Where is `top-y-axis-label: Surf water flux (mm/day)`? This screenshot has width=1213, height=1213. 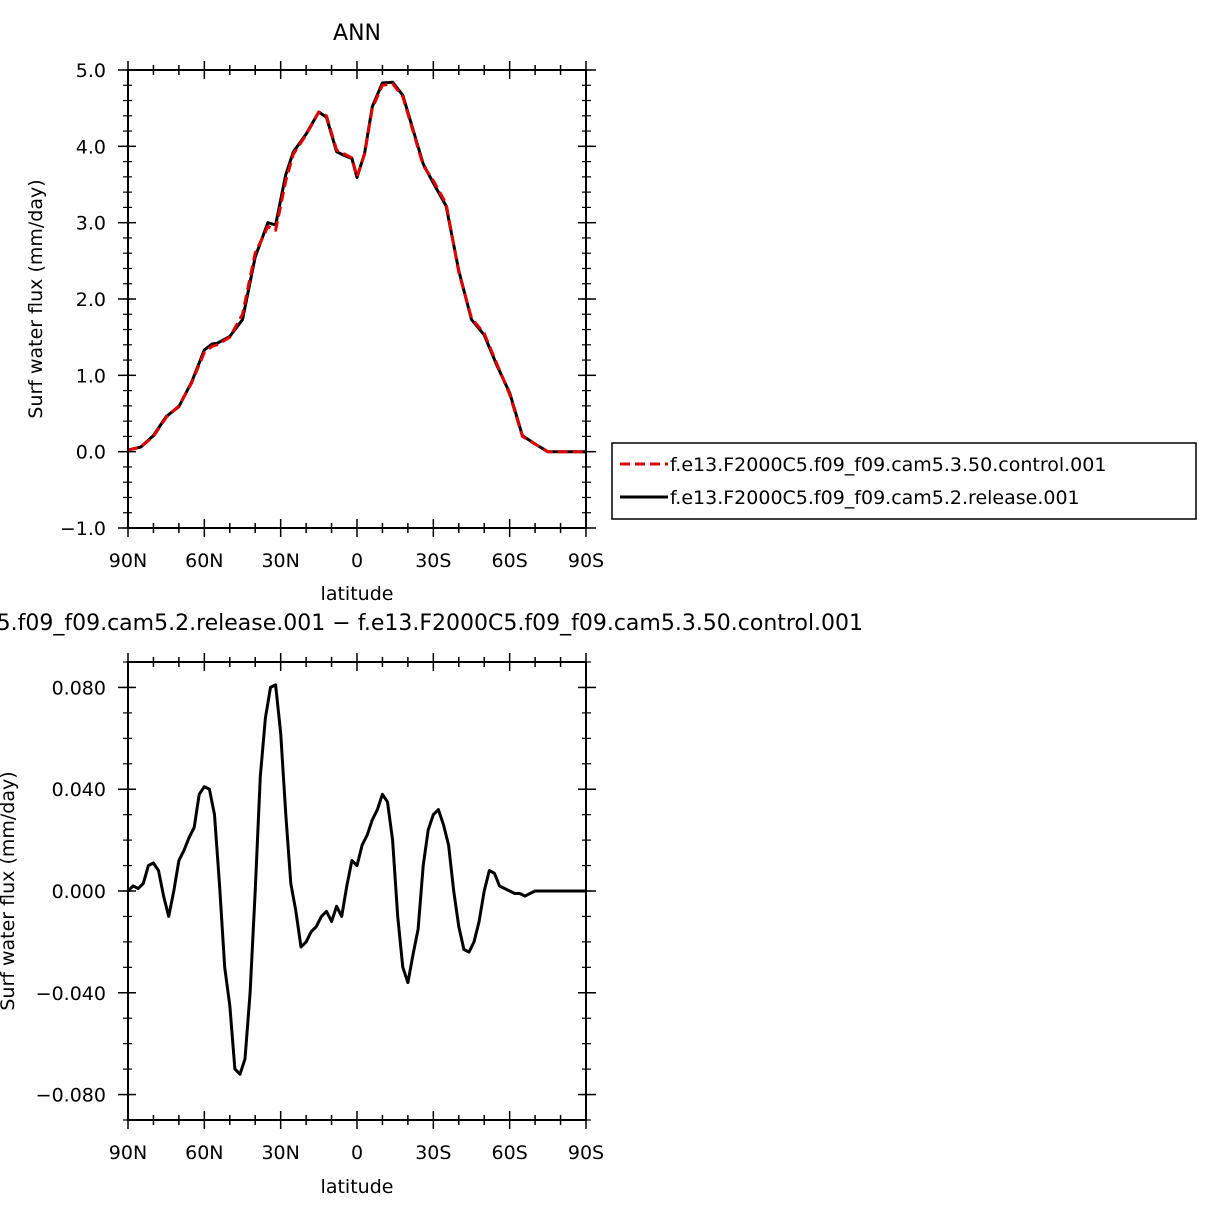
top-y-axis-label: Surf water flux (mm/day) is located at coordinates (36, 298).